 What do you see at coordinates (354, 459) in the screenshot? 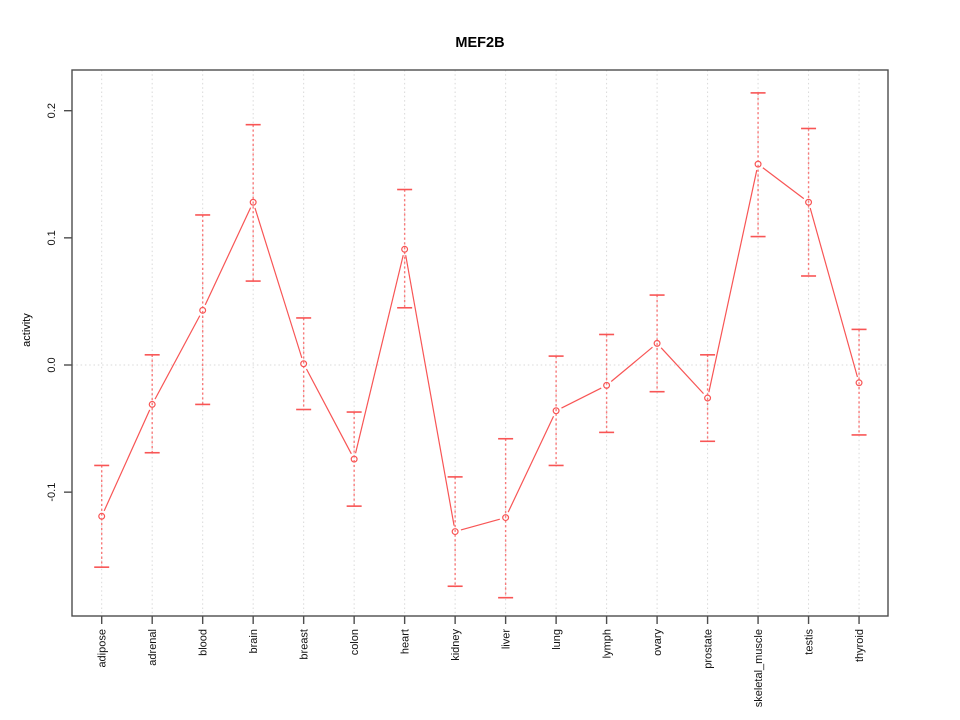
I see `data-point-colon` at bounding box center [354, 459].